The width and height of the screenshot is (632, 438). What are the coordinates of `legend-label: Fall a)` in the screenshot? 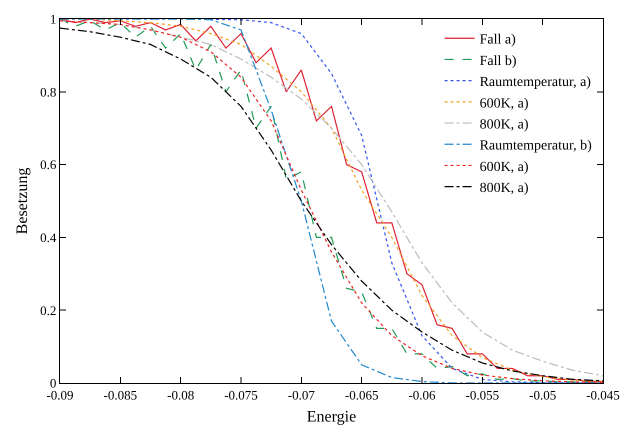 It's located at (498, 40).